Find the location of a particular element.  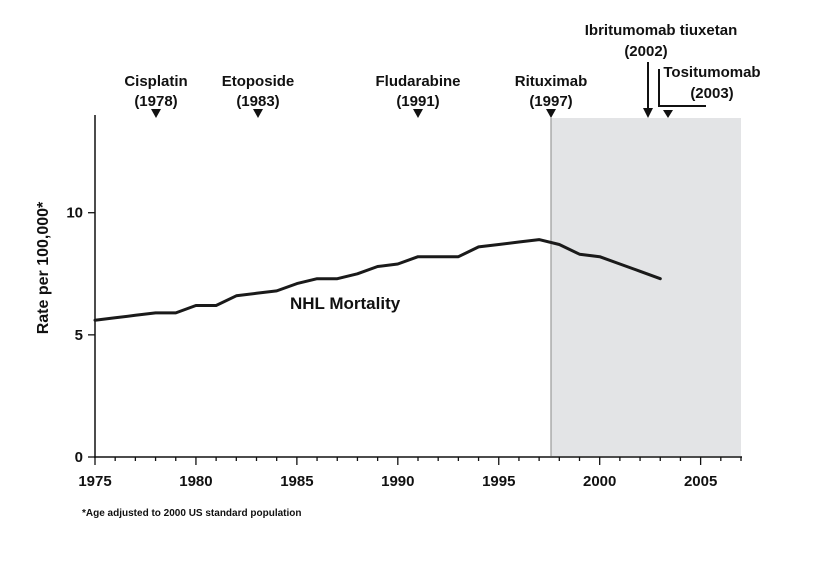

annotation-cisplatin-year: (1978) is located at coordinates (155, 101).